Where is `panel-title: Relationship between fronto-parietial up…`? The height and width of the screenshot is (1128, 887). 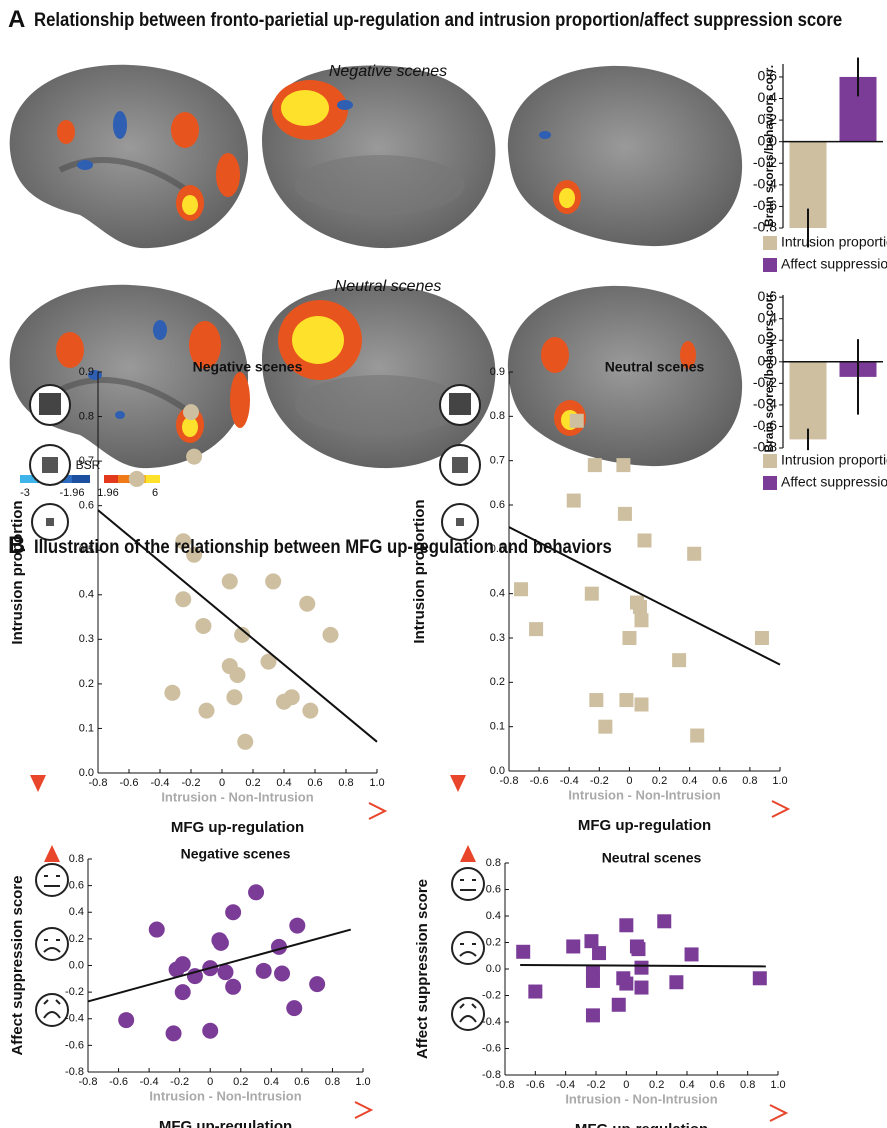
panel-title: Relationship between fronto-parietial up… is located at coordinates (438, 20).